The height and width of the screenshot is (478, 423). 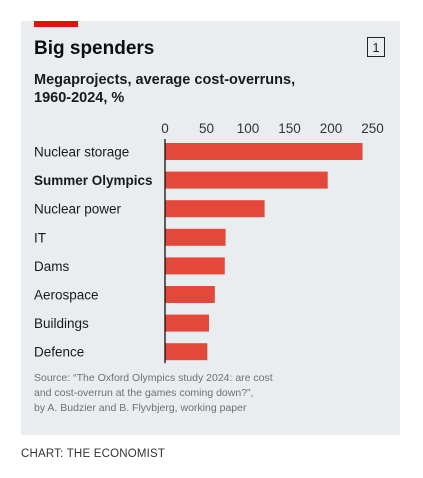 What do you see at coordinates (66, 295) in the screenshot?
I see `category-label: Aerospace` at bounding box center [66, 295].